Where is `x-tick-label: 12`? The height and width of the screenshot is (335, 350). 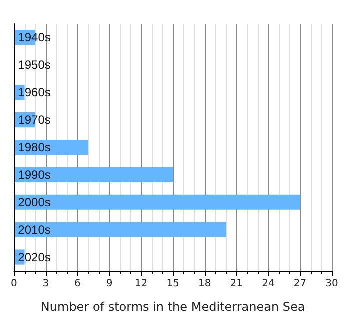
x-tick-label: 12 is located at coordinates (141, 284).